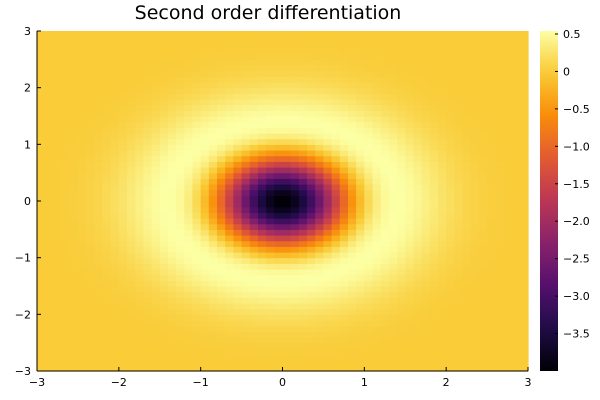 Image resolution: width=600 pixels, height=400 pixels. Describe the element at coordinates (23, 371) in the screenshot. I see `y-tick-label: −3` at that location.